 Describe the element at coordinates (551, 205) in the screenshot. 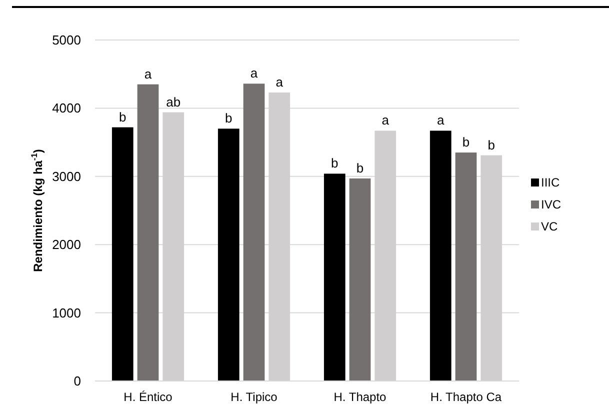

I see `legend-label: IVC` at that location.